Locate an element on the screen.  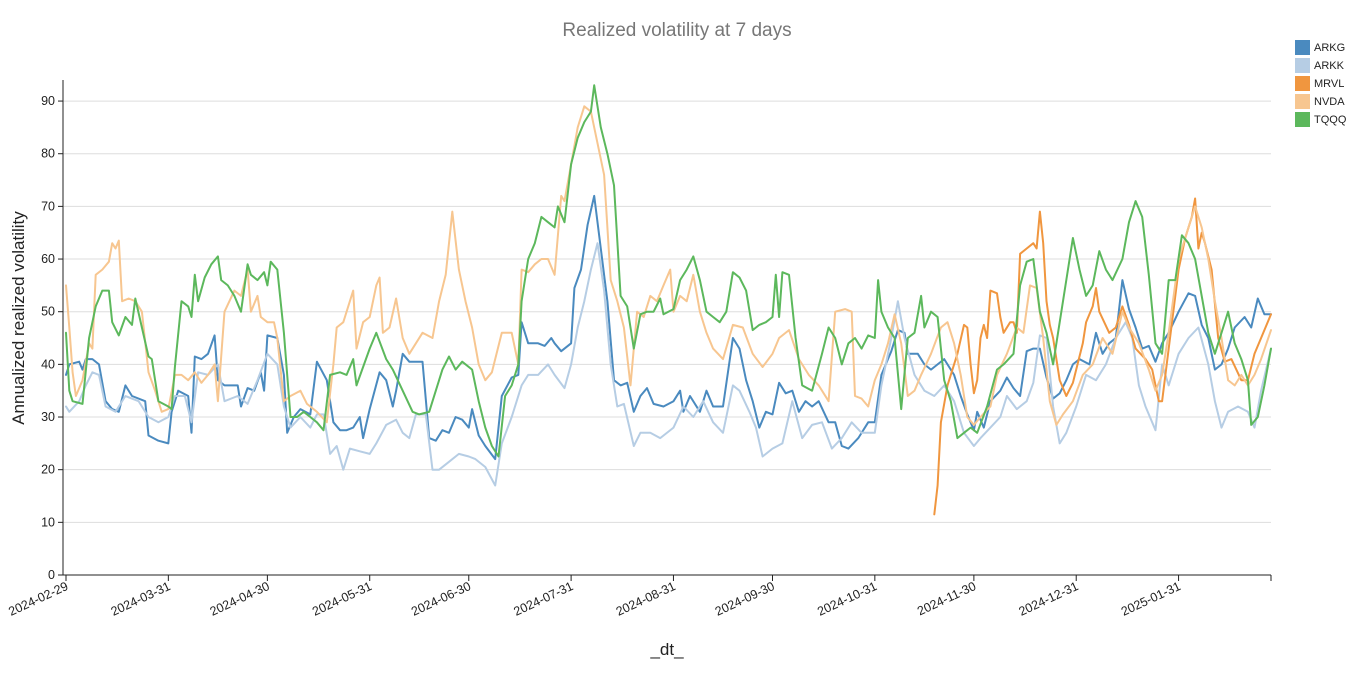
y-tick-label: 30 is located at coordinates (48, 417).